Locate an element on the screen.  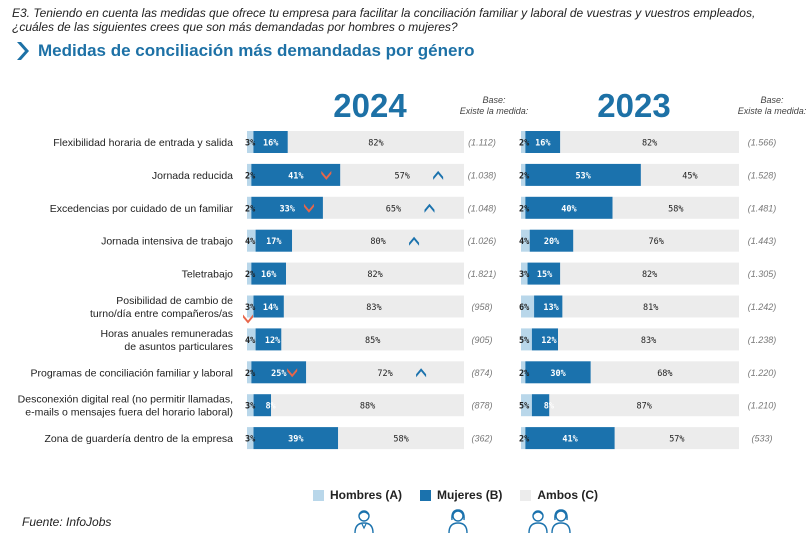
data-label-mujeres: 33% is located at coordinates (287, 209).